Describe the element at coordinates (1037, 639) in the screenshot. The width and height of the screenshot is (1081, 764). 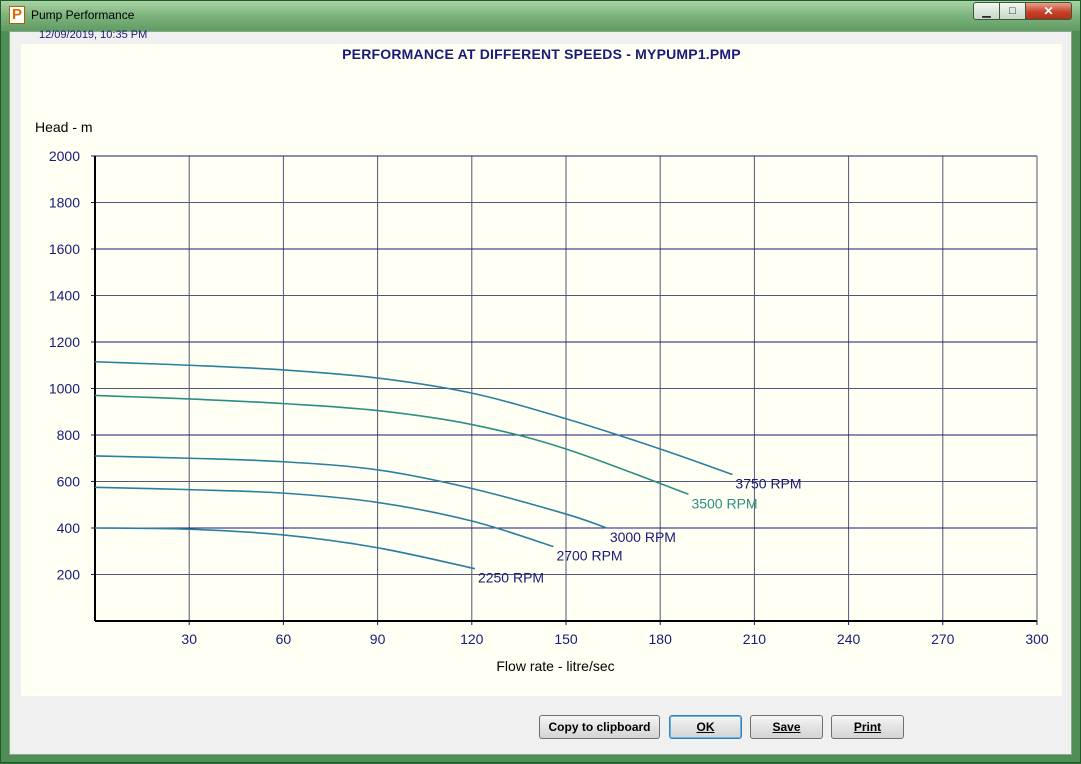
I see `x-tick-label: 300` at that location.